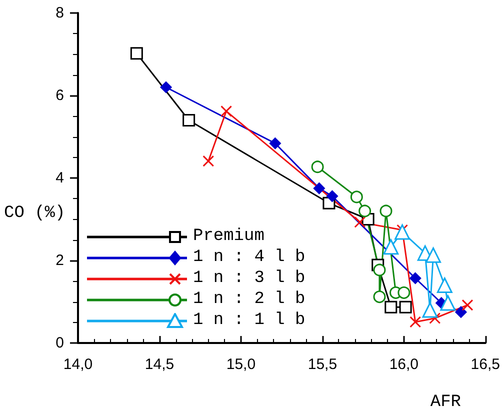 The width and height of the screenshot is (503, 419). Describe the element at coordinates (35, 213) in the screenshot. I see `y-axis-title: CO (%)` at that location.